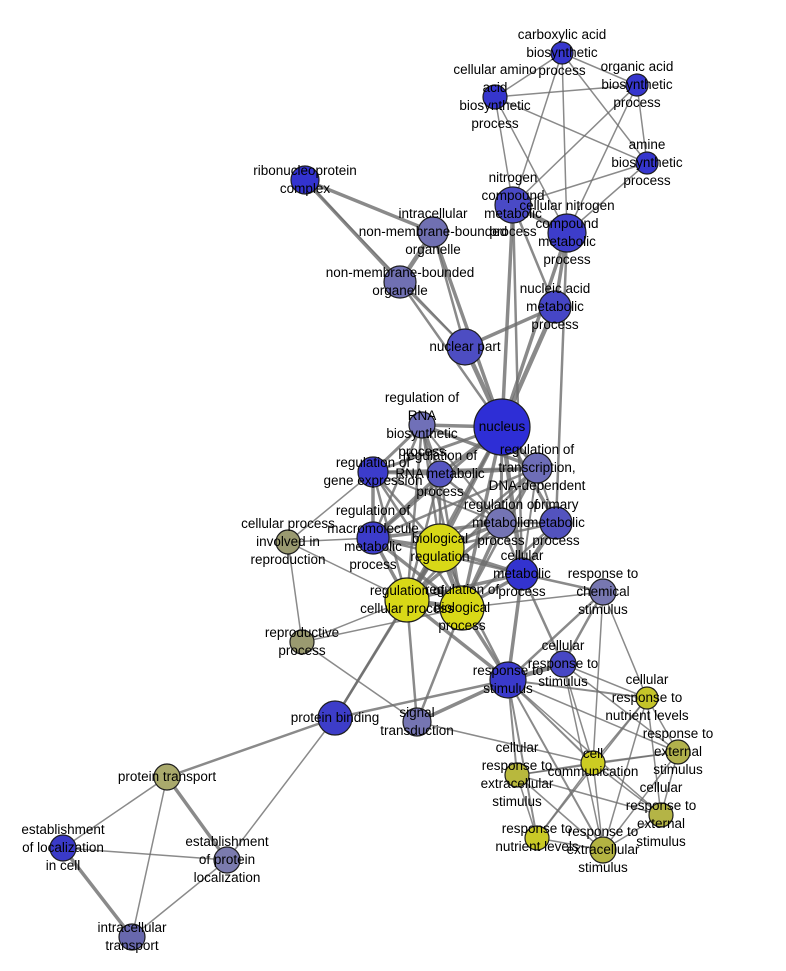  What do you see at coordinates (115, 812) in the screenshot?
I see `graph-edge-protTrans-estLocCell` at bounding box center [115, 812].